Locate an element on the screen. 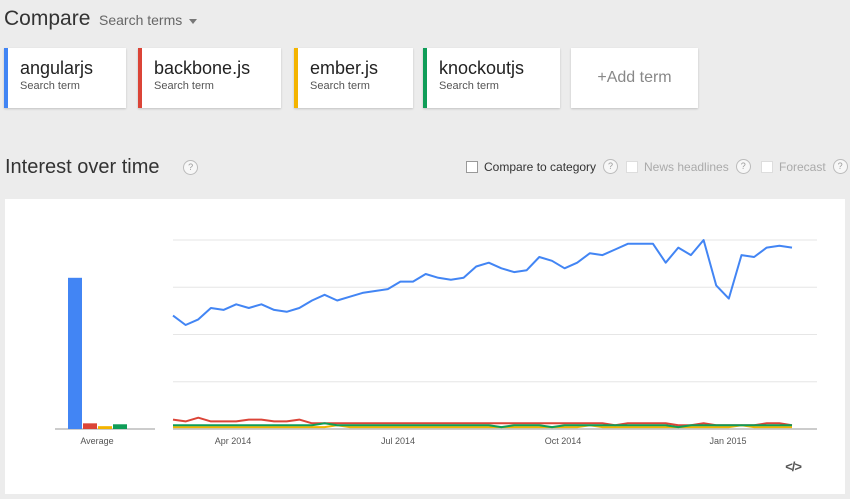  compare-to-category-option: Compare to category ? is located at coordinates (542, 166).